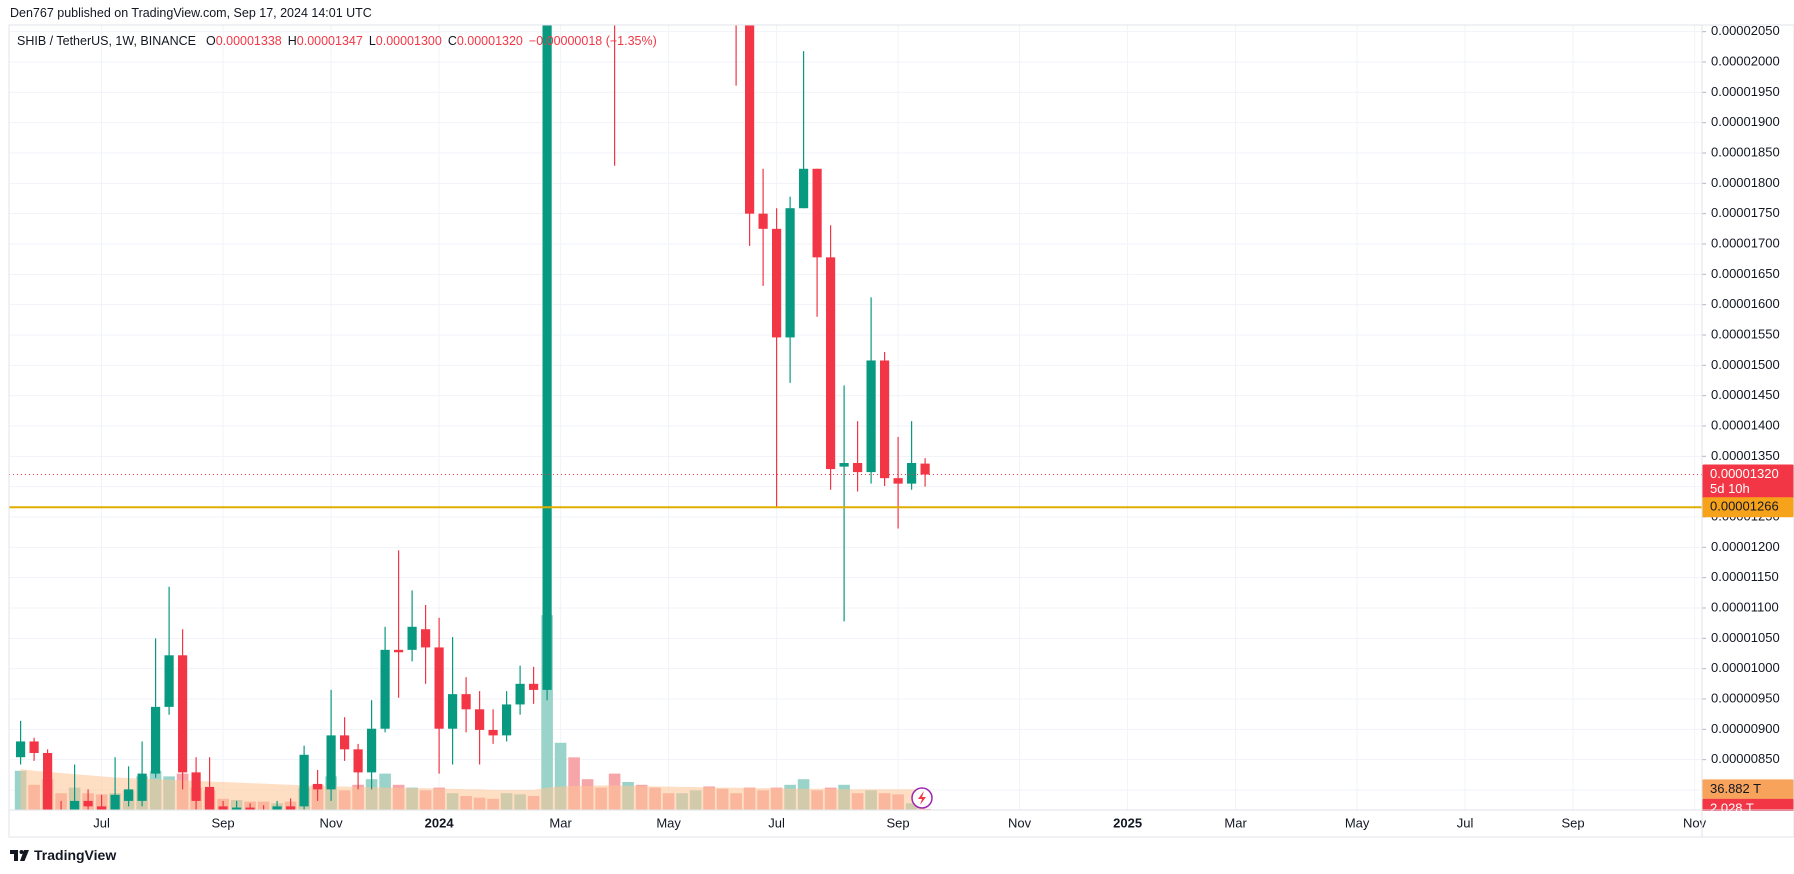 This screenshot has width=1794, height=874. I want to click on y-tick-label: 0.00001850, so click(1745, 151).